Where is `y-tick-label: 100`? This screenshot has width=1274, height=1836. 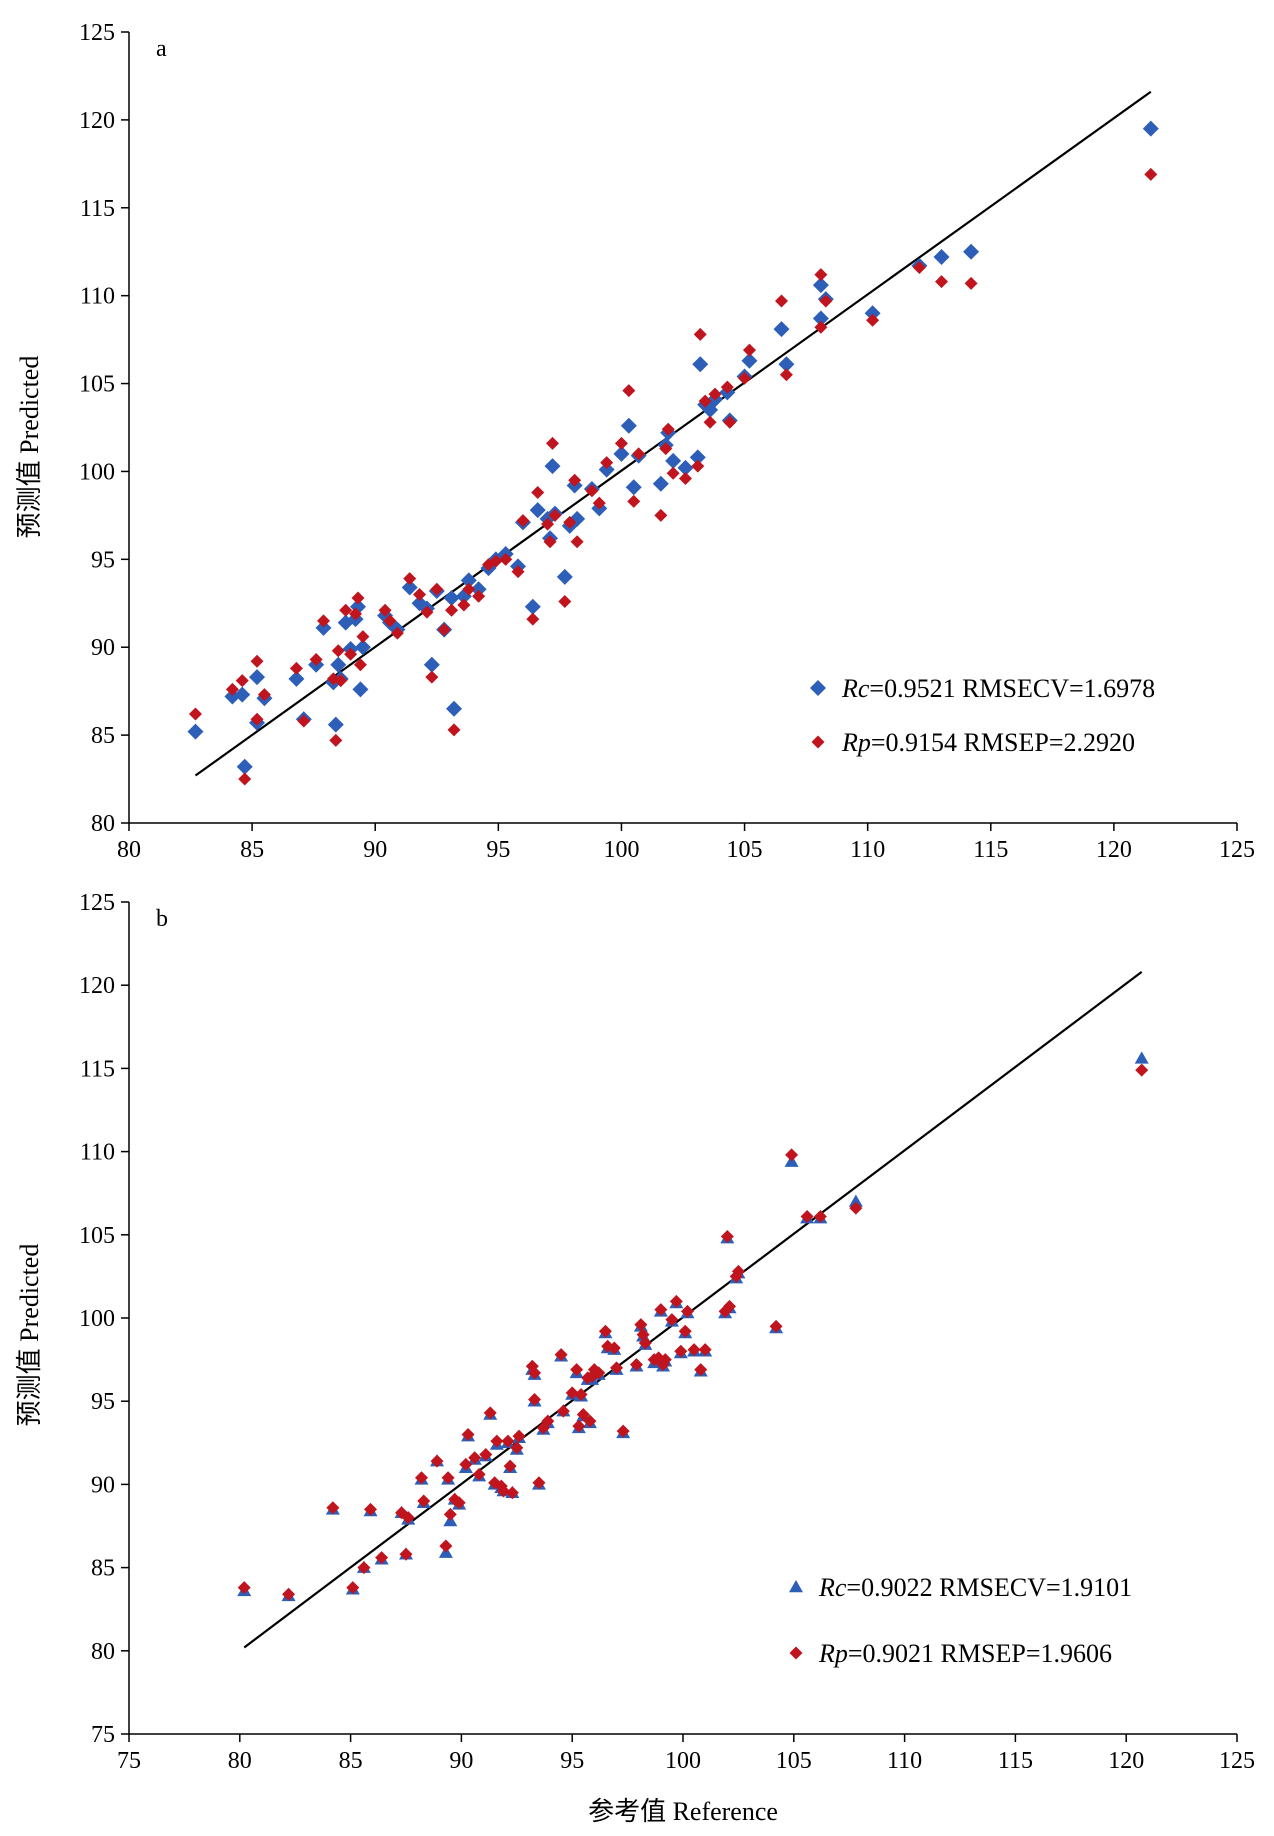
y-tick-label: 100 is located at coordinates (97, 1319).